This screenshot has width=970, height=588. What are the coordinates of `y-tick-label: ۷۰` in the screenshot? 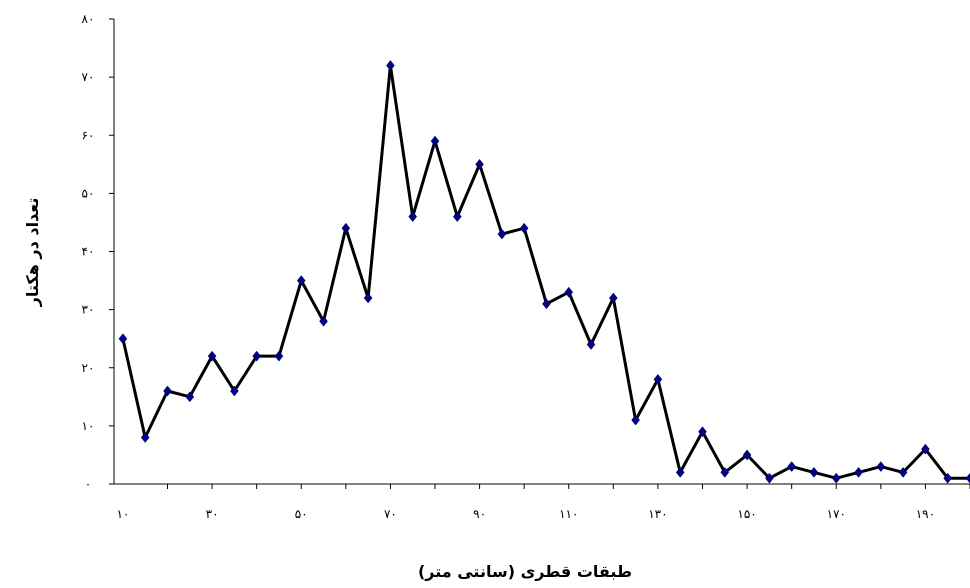 It's located at (88, 77).